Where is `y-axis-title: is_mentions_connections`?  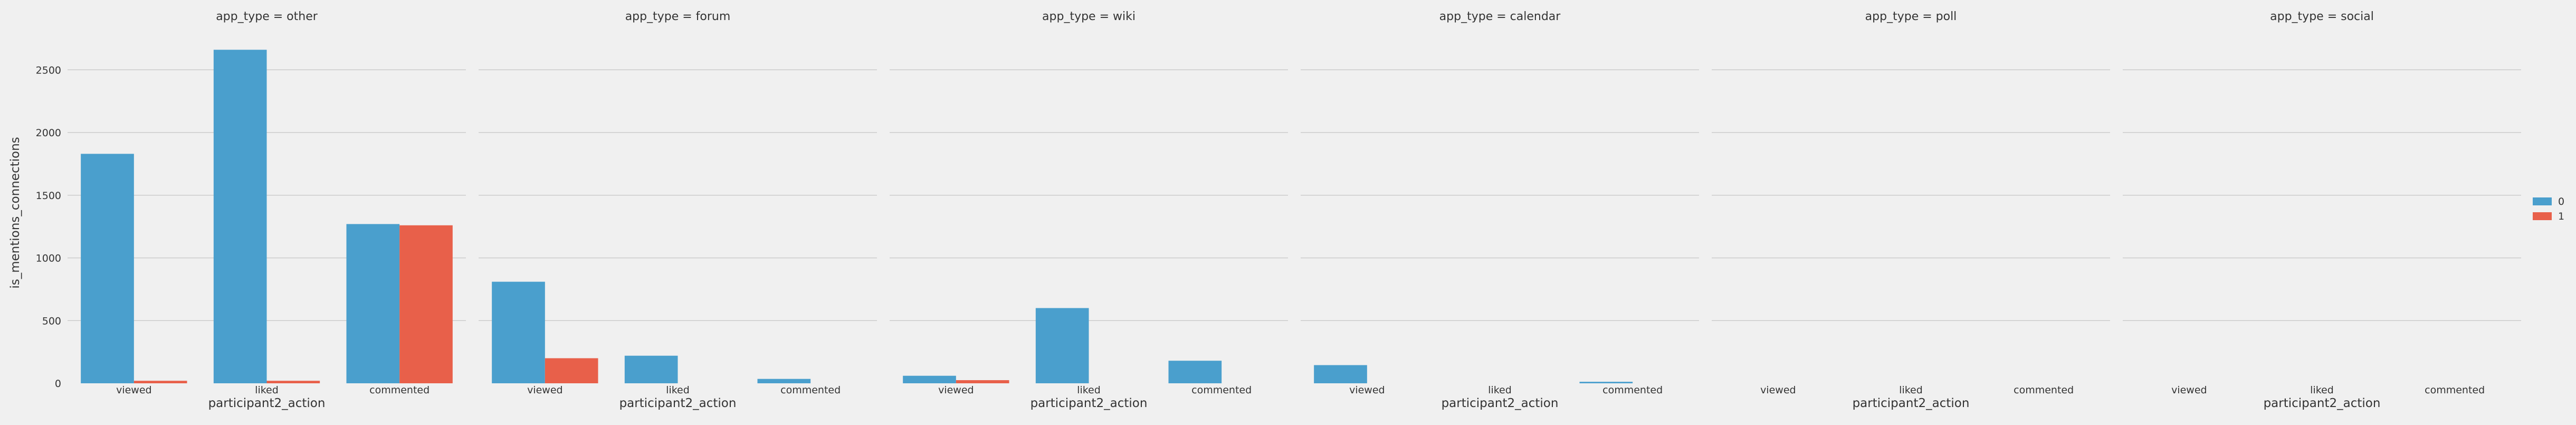
y-axis-title: is_mentions_connections is located at coordinates (15, 212).